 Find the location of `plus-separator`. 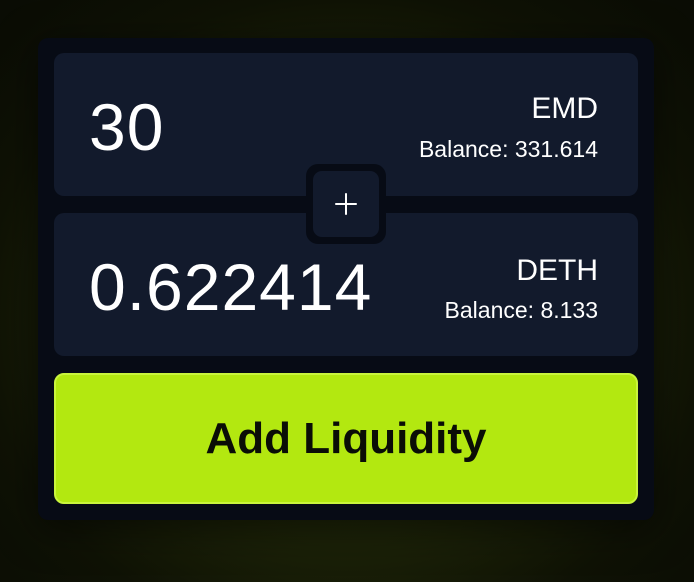

plus-separator is located at coordinates (346, 204).